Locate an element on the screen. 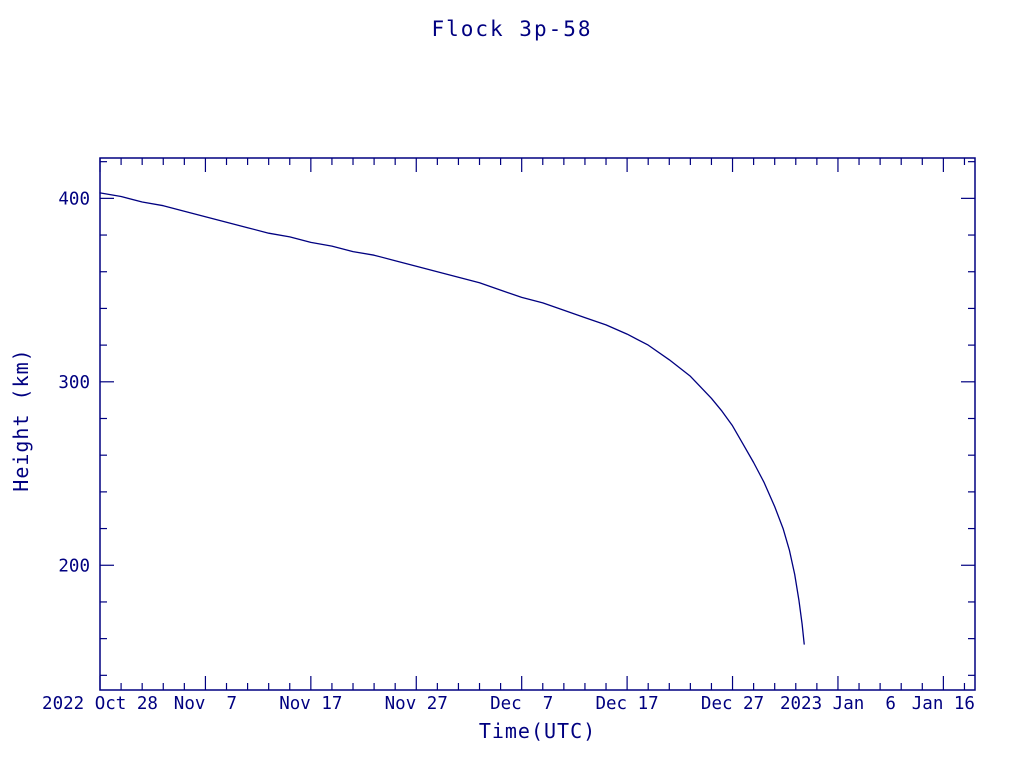 This screenshot has height=768, width=1024. x-tick-label: Nov 7 is located at coordinates (205, 704).